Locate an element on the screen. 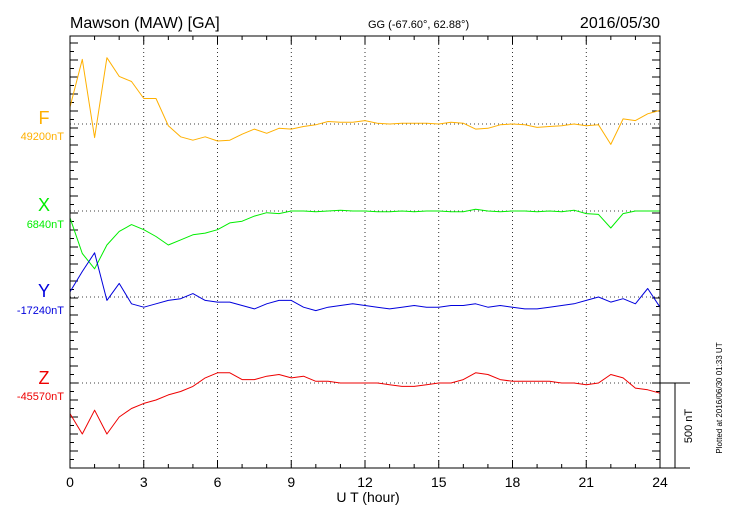 This screenshot has width=730, height=520. label-f: F is located at coordinates (44, 118).